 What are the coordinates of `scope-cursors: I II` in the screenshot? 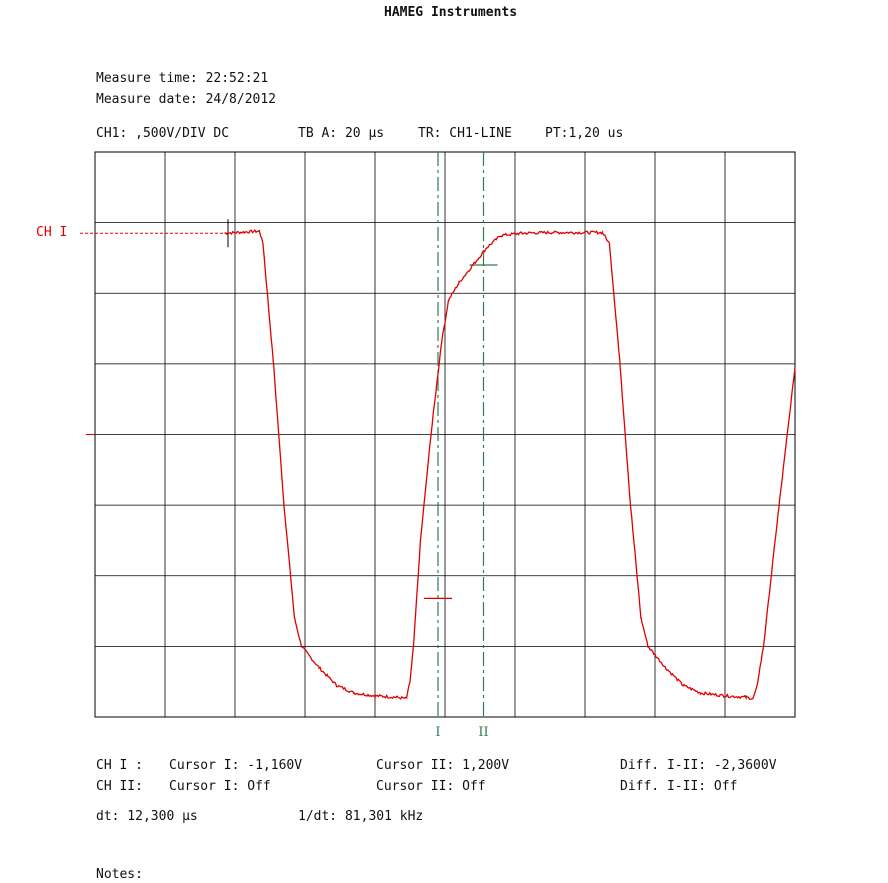 It's located at (461, 446).